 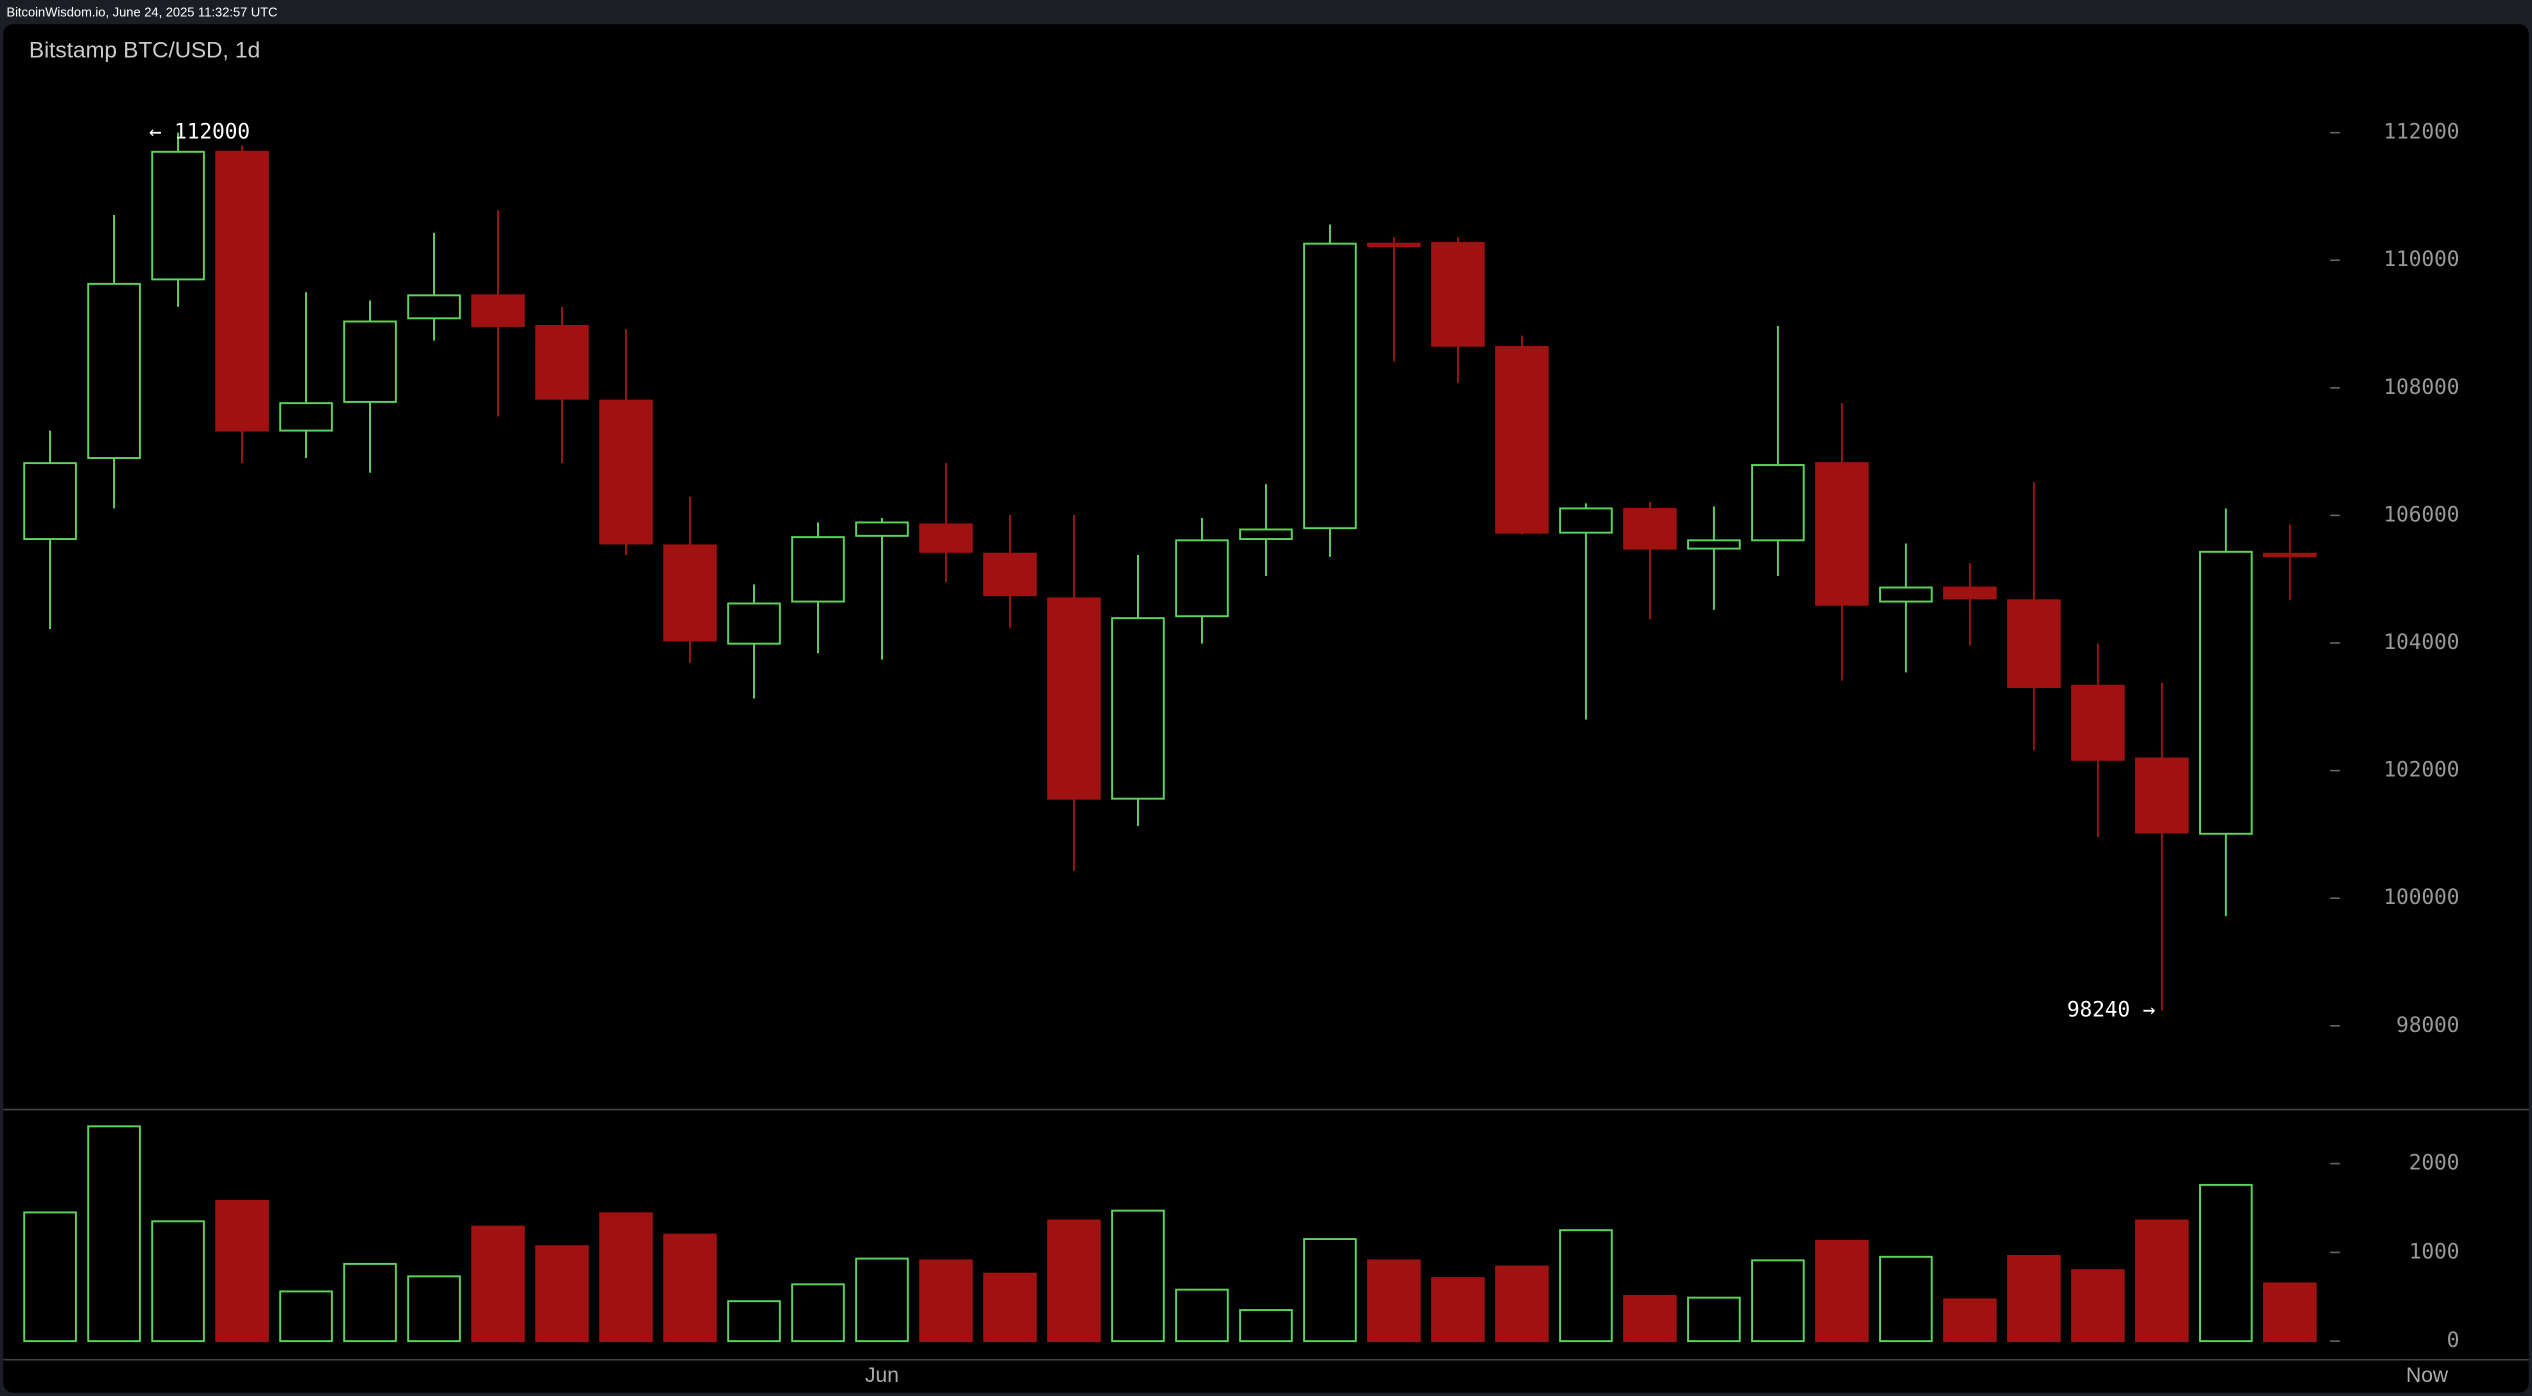 What do you see at coordinates (2422, 770) in the screenshot?
I see `y-tick-label: 102000` at bounding box center [2422, 770].